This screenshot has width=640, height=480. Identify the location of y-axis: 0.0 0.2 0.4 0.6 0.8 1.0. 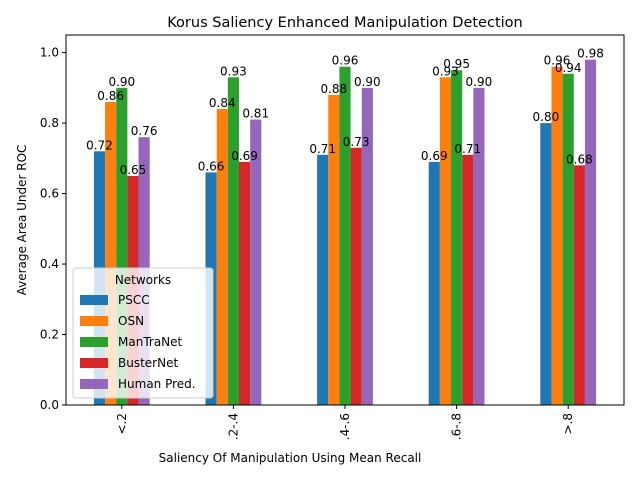
(53, 229).